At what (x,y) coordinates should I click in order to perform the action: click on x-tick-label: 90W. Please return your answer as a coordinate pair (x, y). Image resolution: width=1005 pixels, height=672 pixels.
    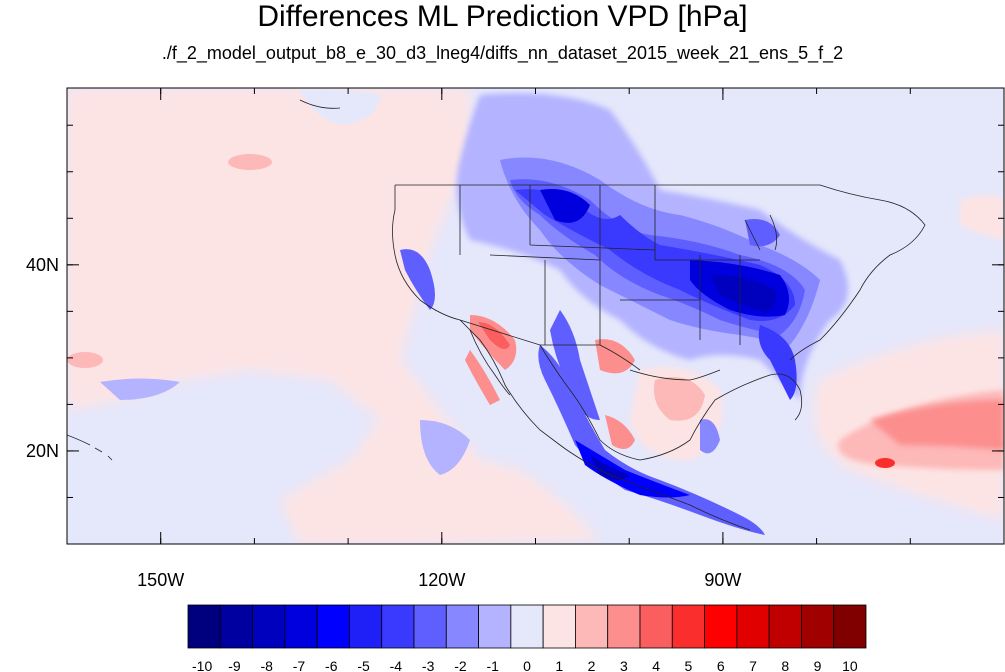
    Looking at the image, I should click on (722, 580).